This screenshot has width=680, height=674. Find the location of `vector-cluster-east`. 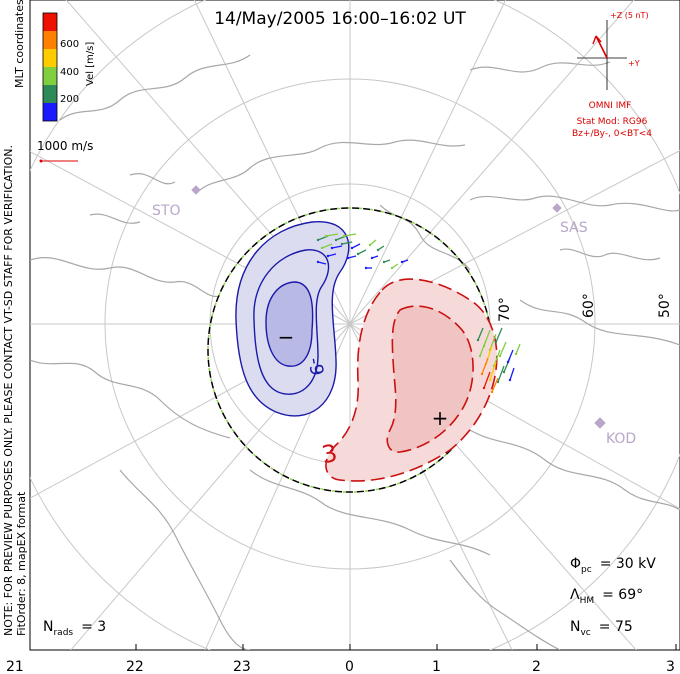

vector-cluster-east is located at coordinates (498, 360).